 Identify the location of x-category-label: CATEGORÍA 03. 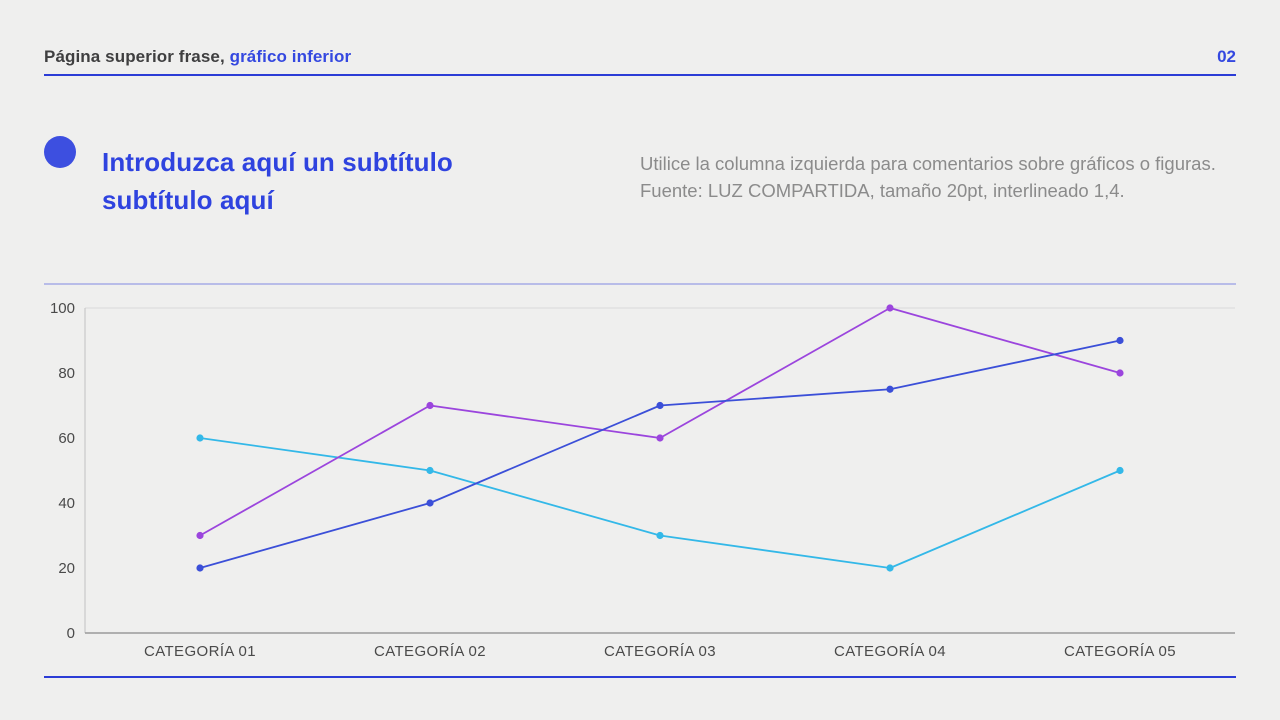
(660, 651).